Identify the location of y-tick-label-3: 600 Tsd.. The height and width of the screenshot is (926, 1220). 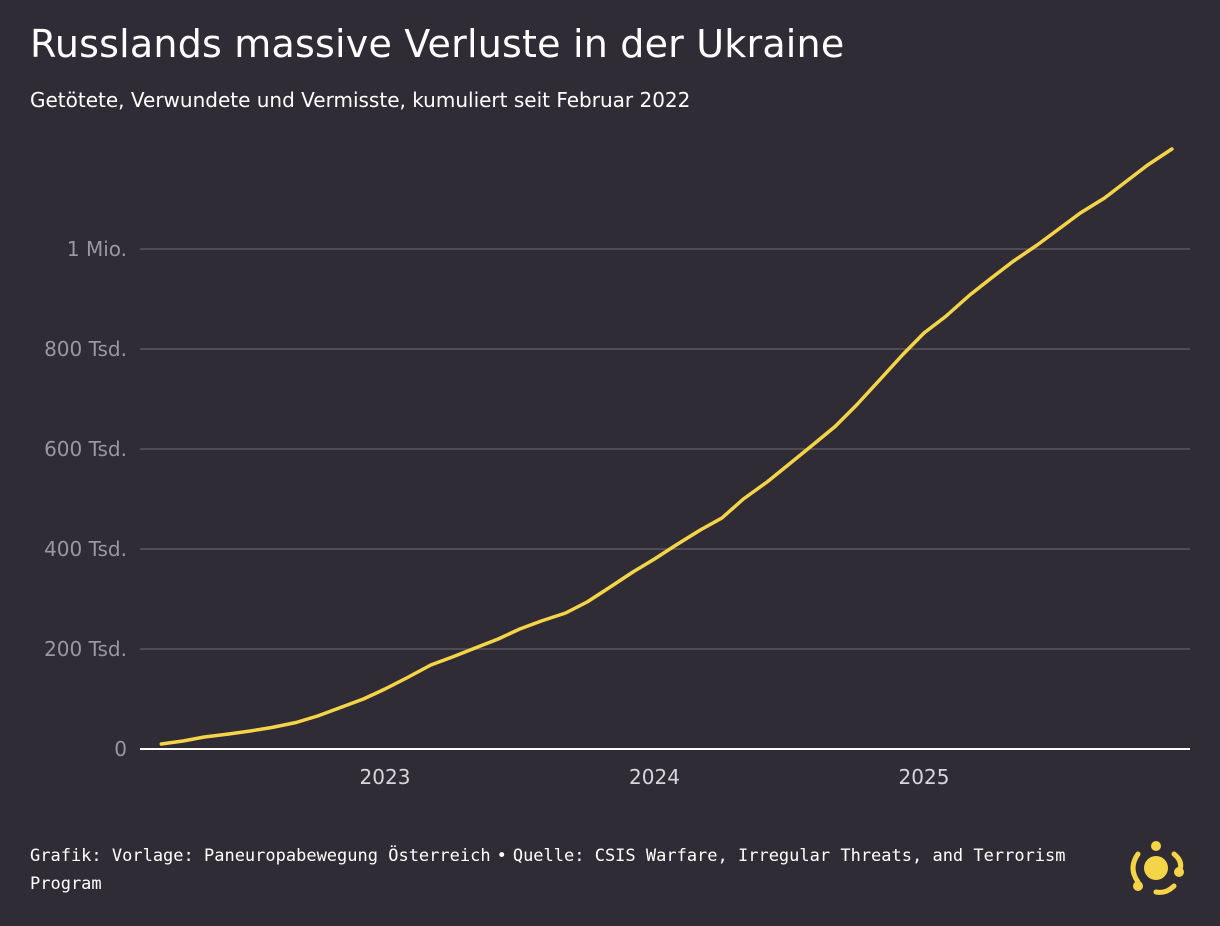
(85, 449).